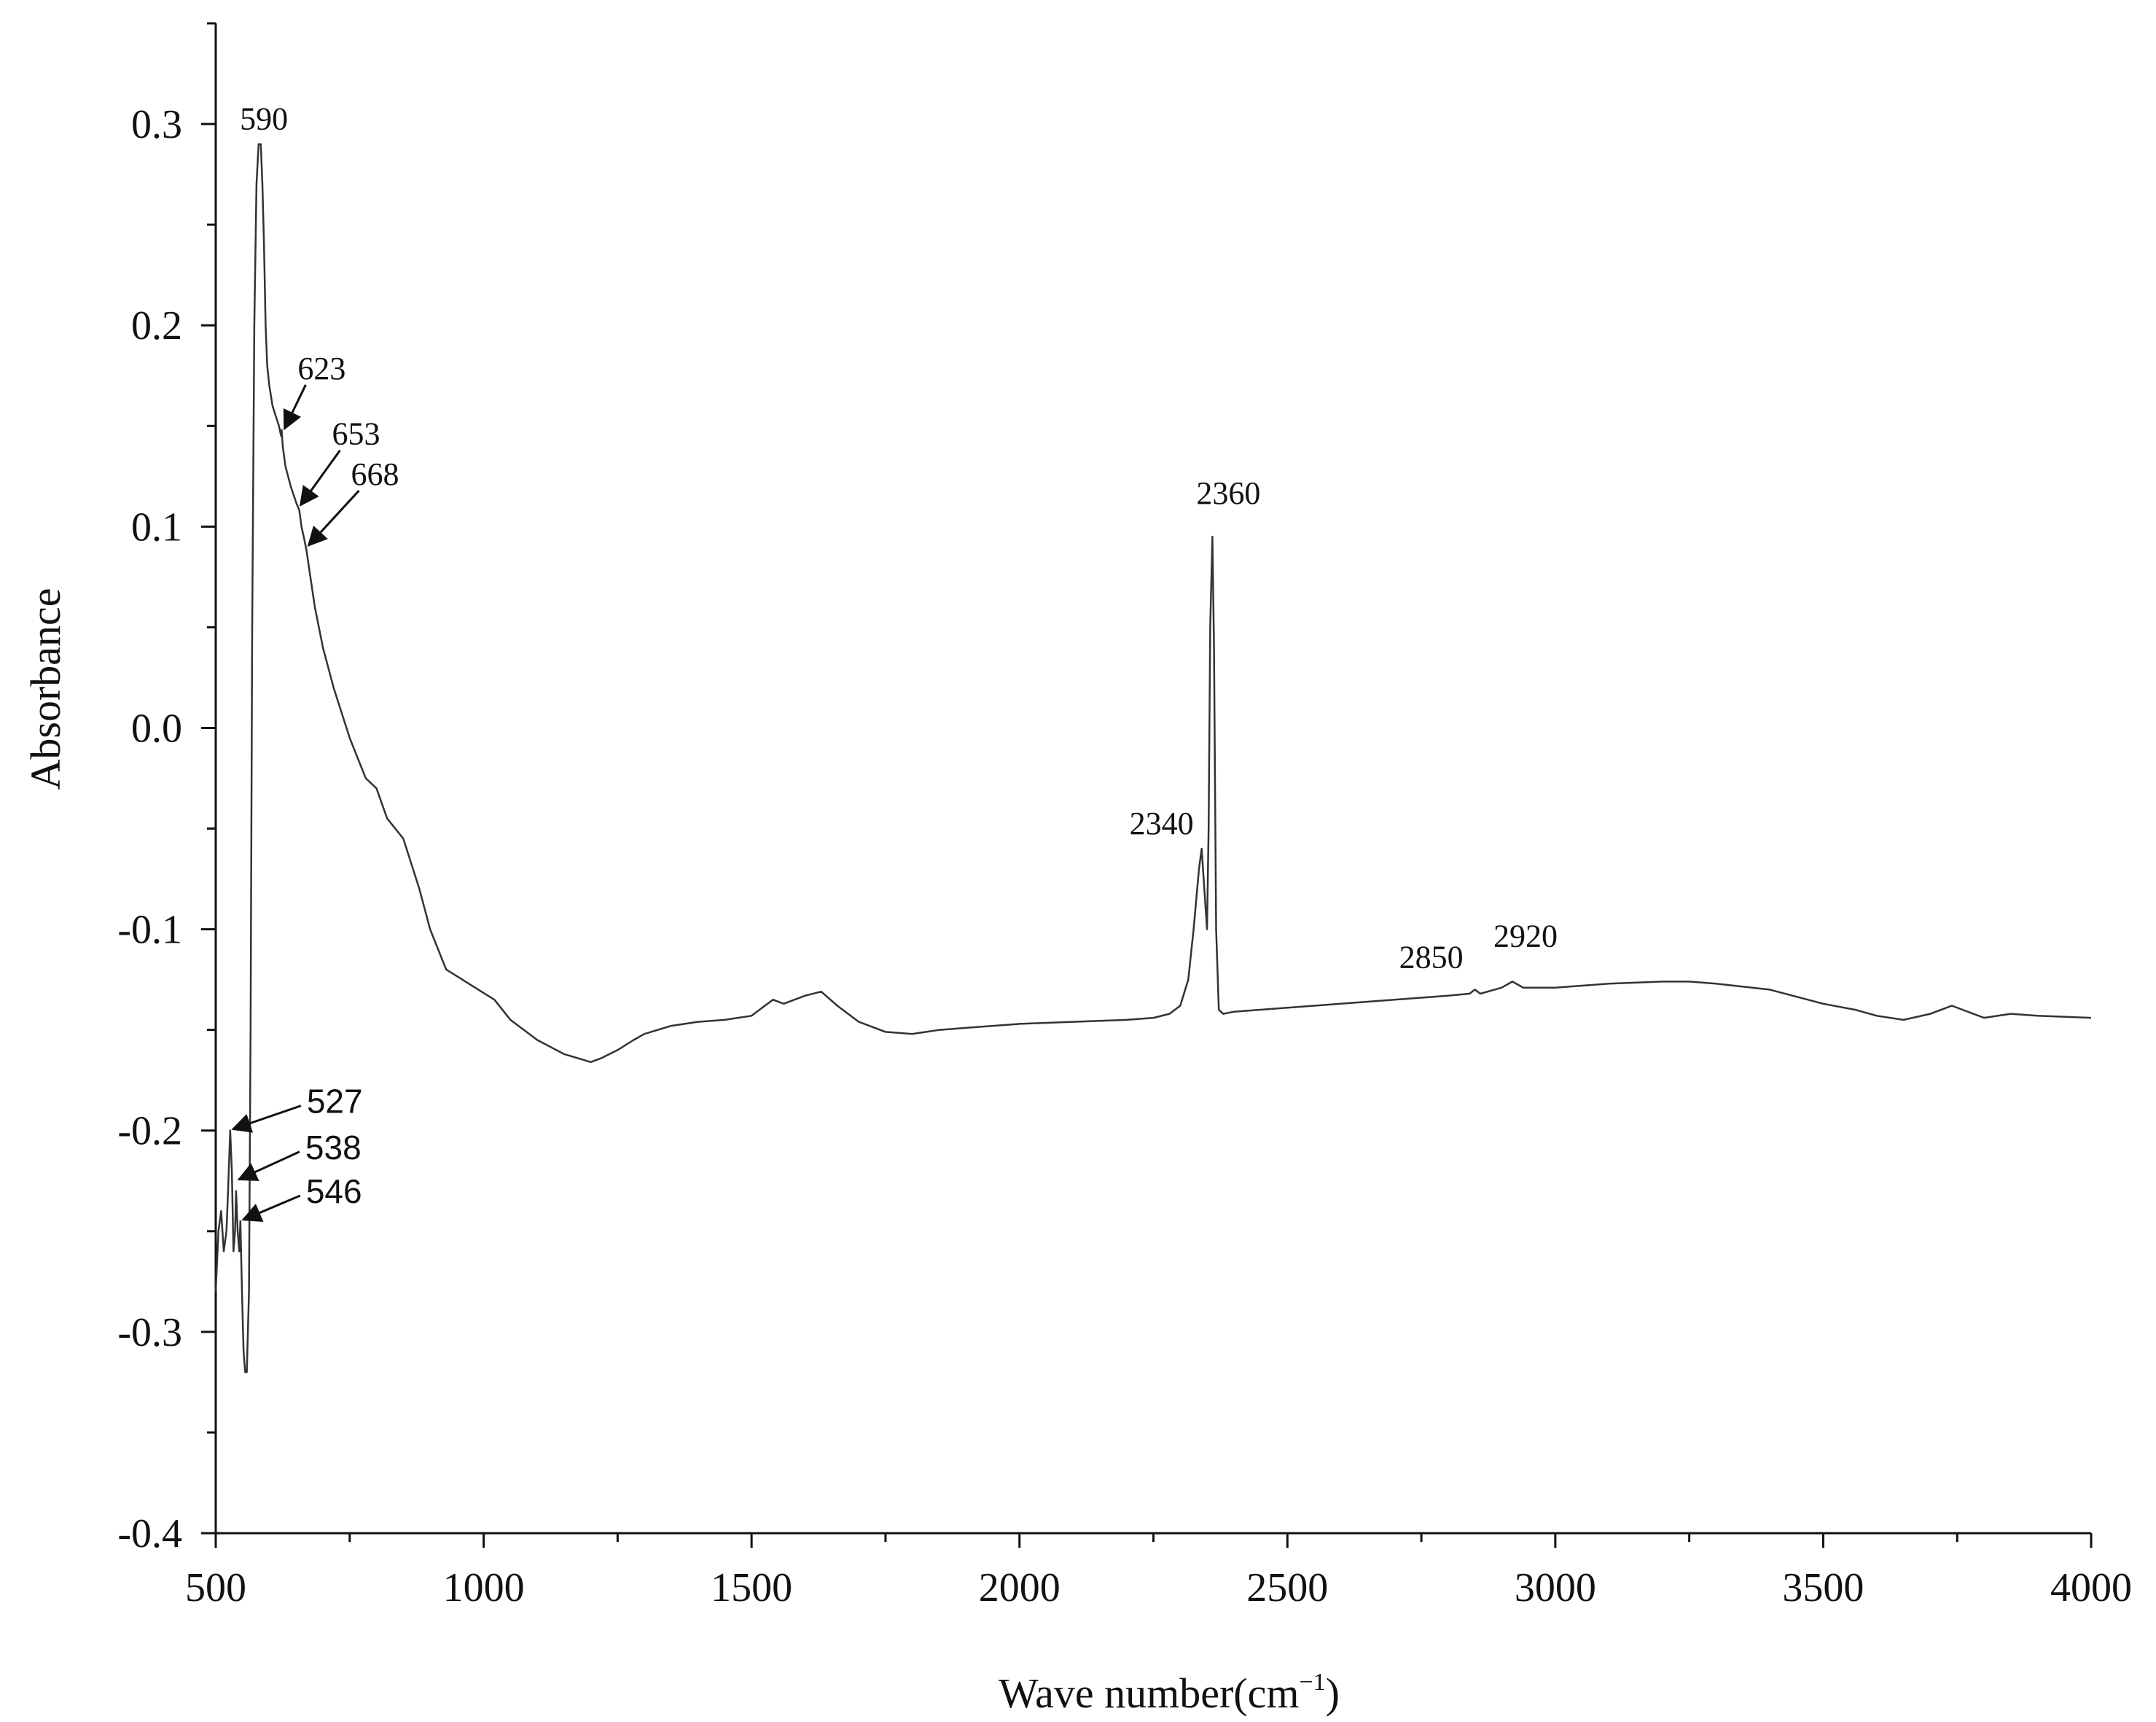 The width and height of the screenshot is (2156, 1722). Describe the element at coordinates (150, 1534) in the screenshot. I see `y-tick-label: -0.4` at that location.